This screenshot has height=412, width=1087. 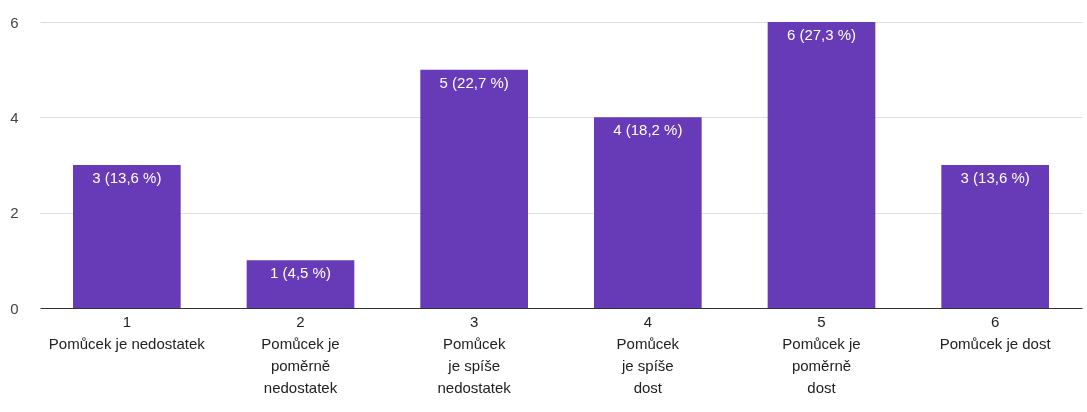 I want to click on x-tick-label: 2 Pomůcek je poměrně nedostatek, so click(x=300, y=354).